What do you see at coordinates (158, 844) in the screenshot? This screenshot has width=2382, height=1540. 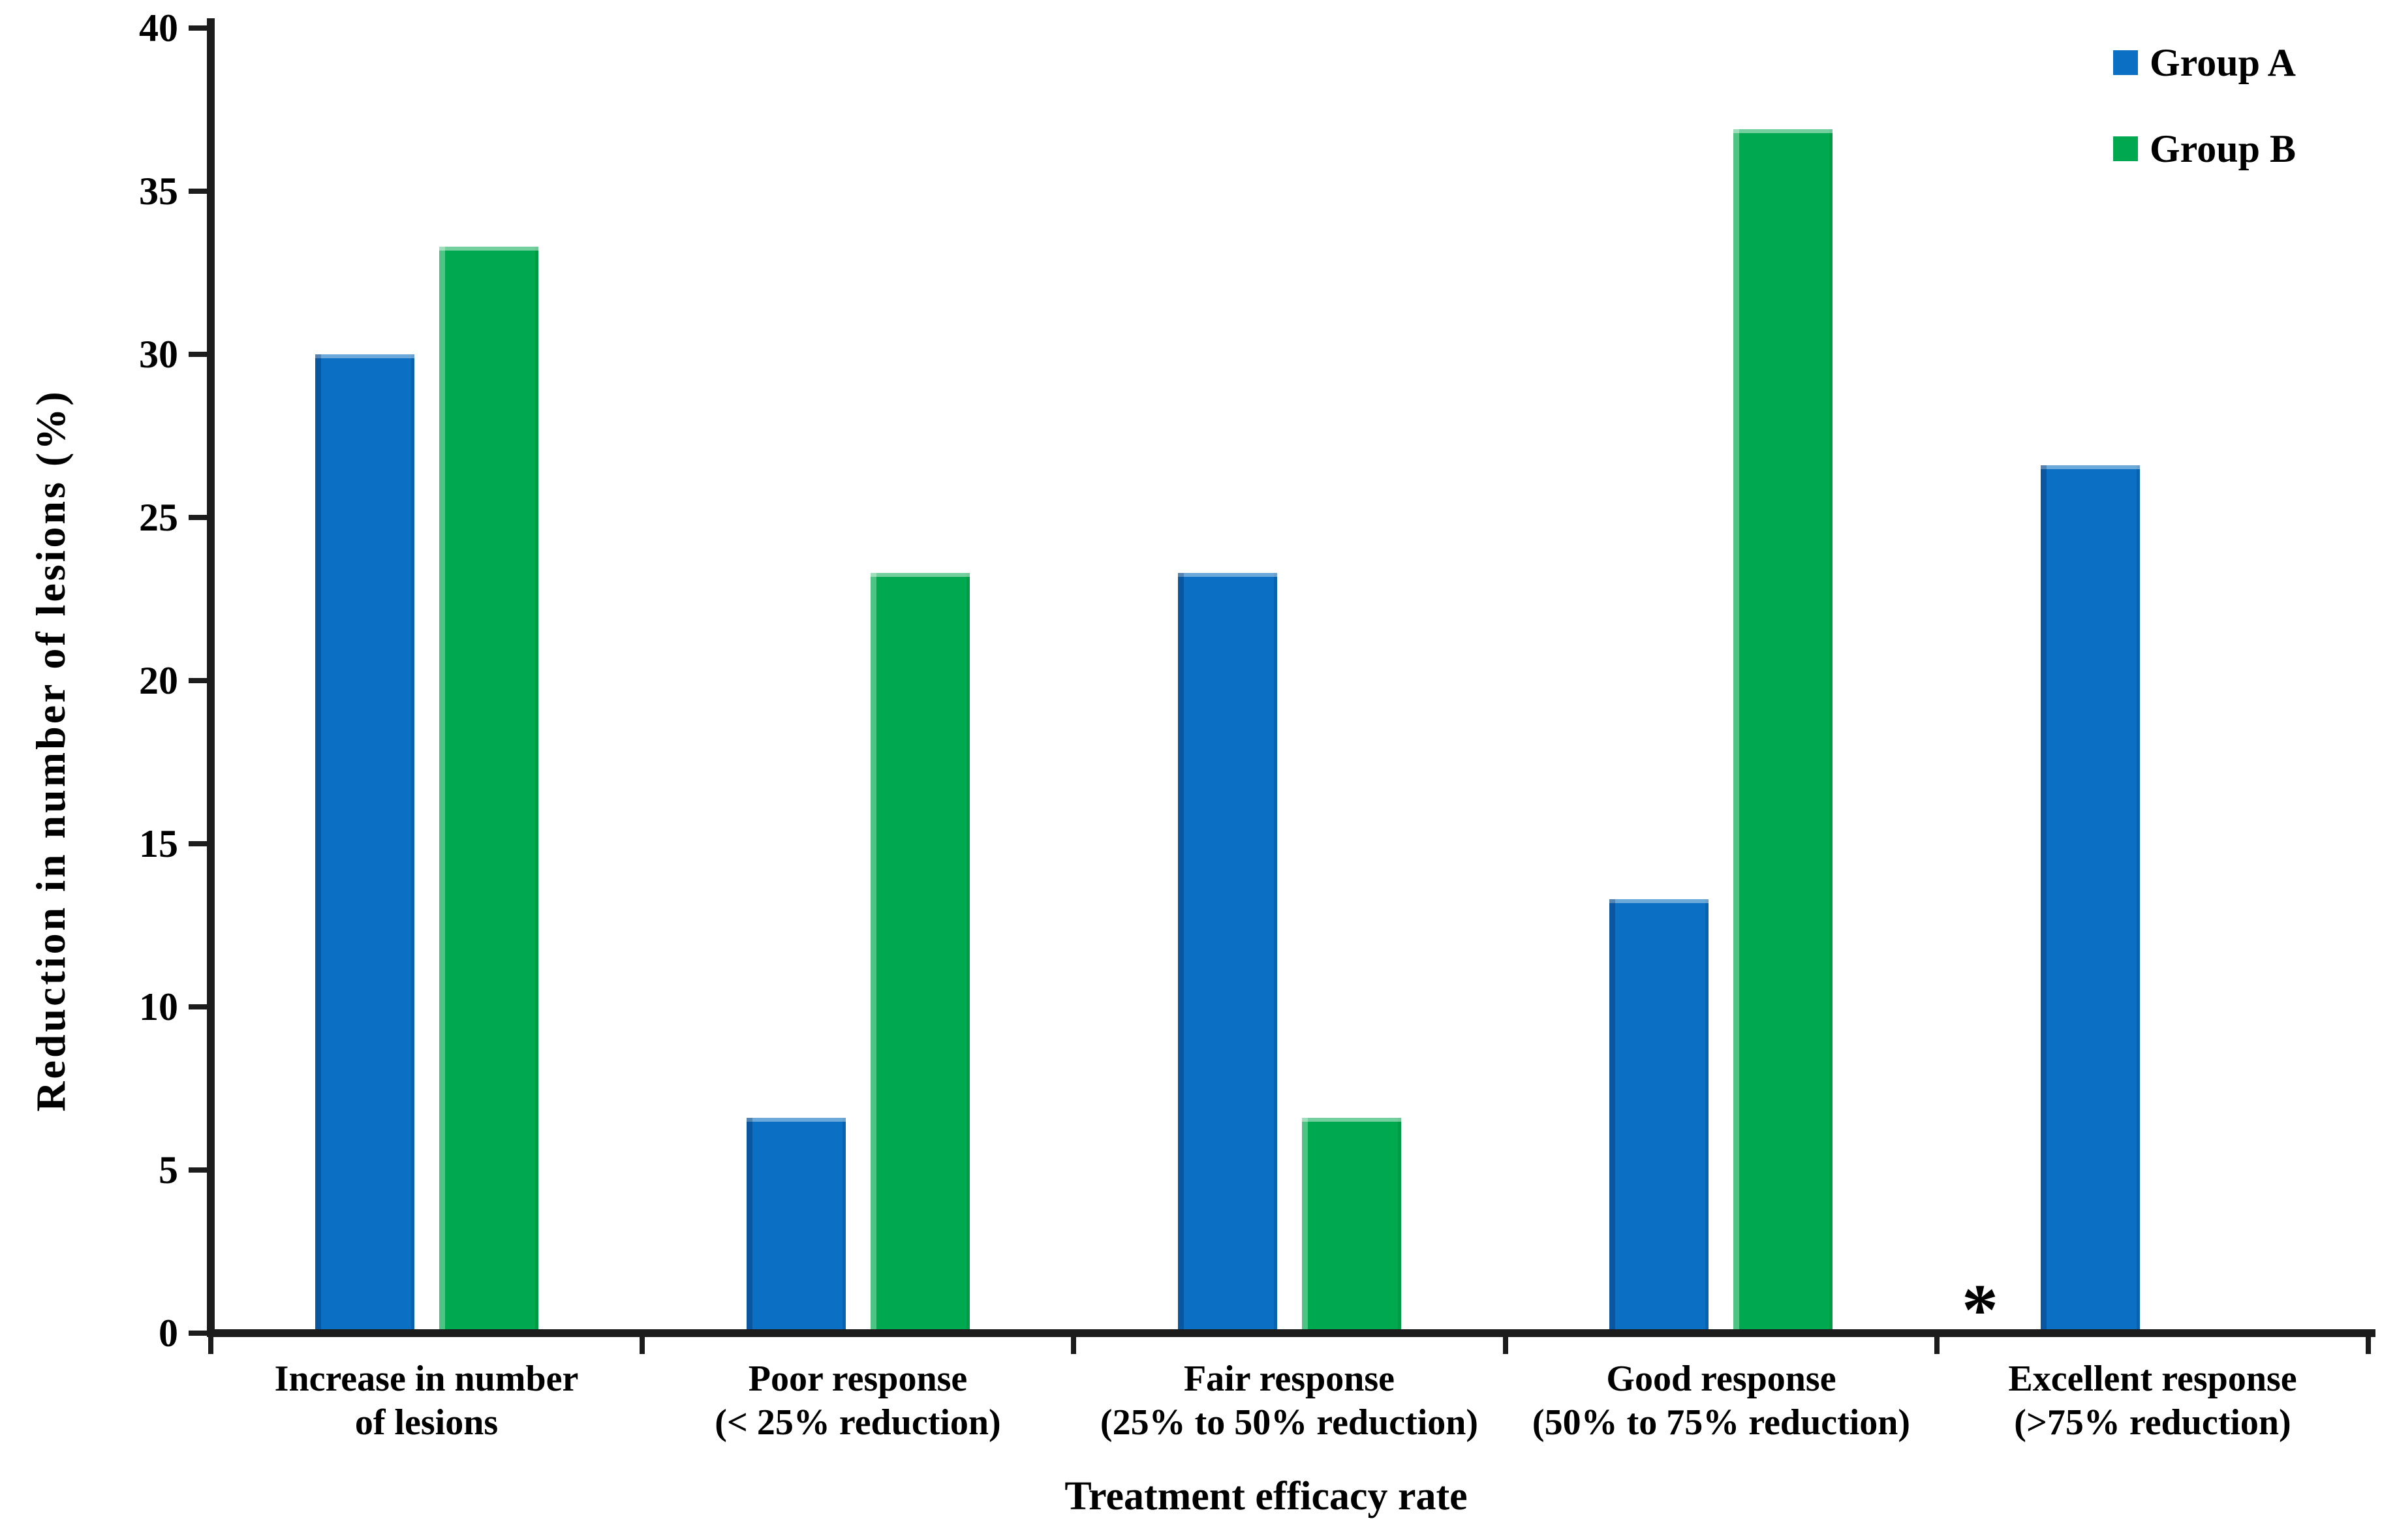 I see `y-tick-label-15: 15` at bounding box center [158, 844].